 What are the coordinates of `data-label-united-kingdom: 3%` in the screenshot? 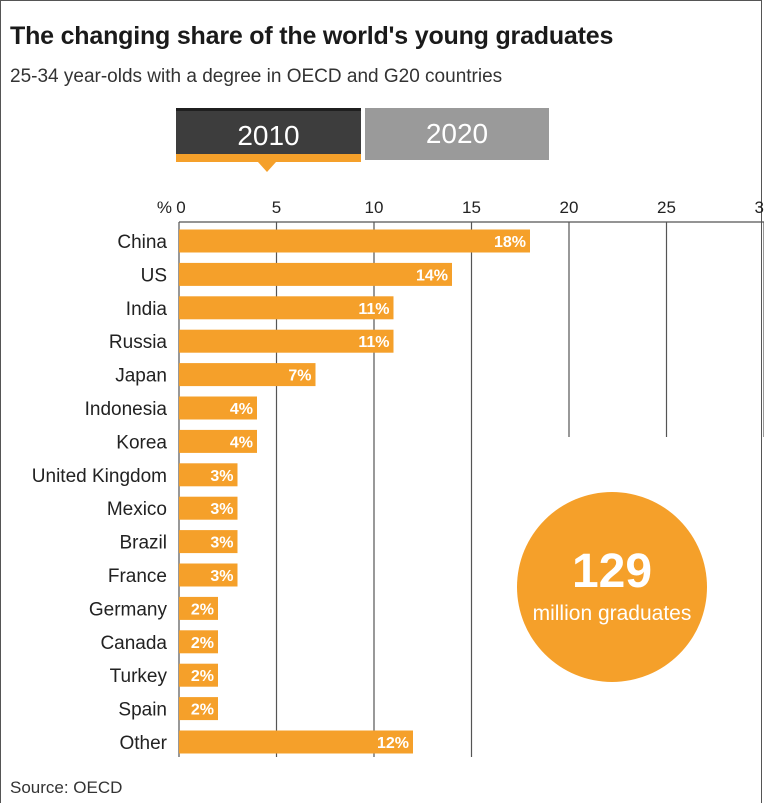 It's located at (221, 476).